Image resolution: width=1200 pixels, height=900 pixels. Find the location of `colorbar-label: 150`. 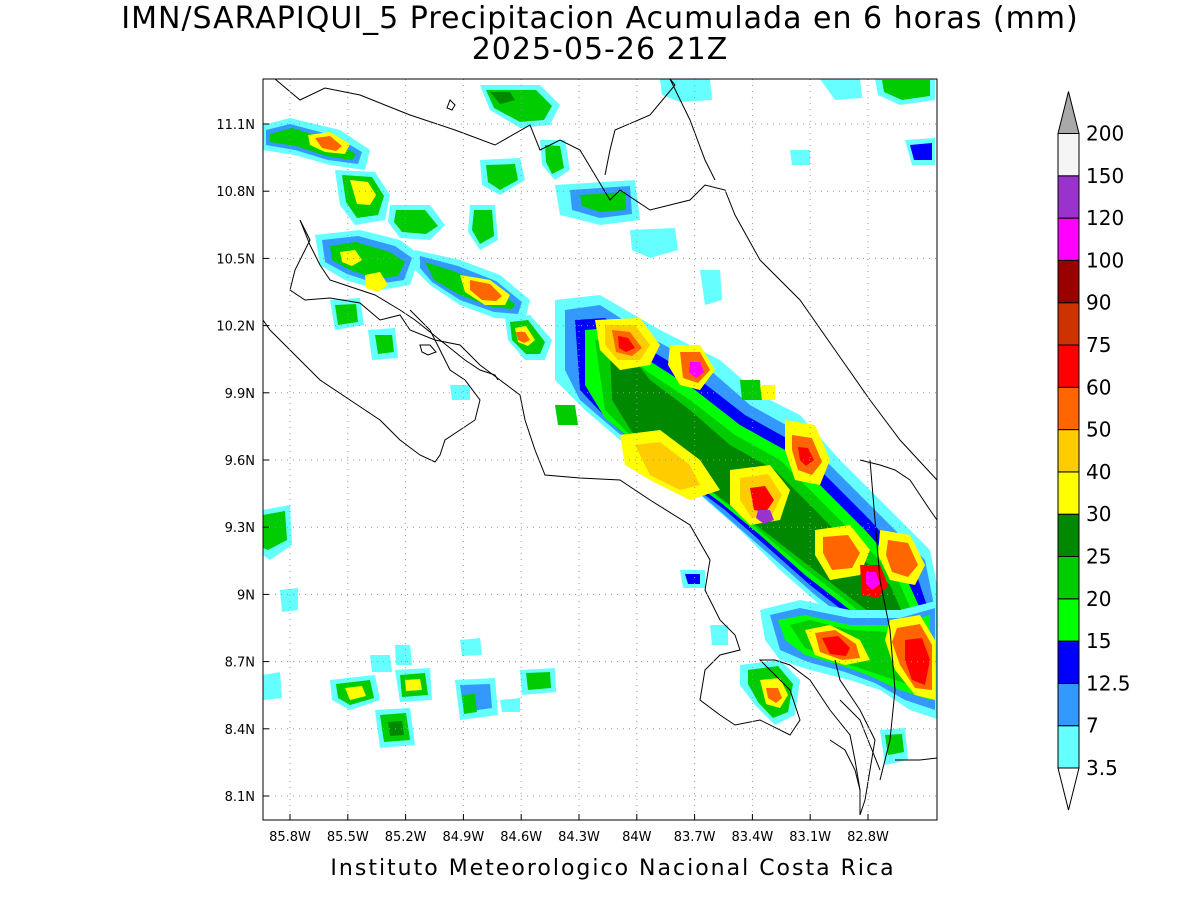

colorbar-label: 150 is located at coordinates (1105, 176).